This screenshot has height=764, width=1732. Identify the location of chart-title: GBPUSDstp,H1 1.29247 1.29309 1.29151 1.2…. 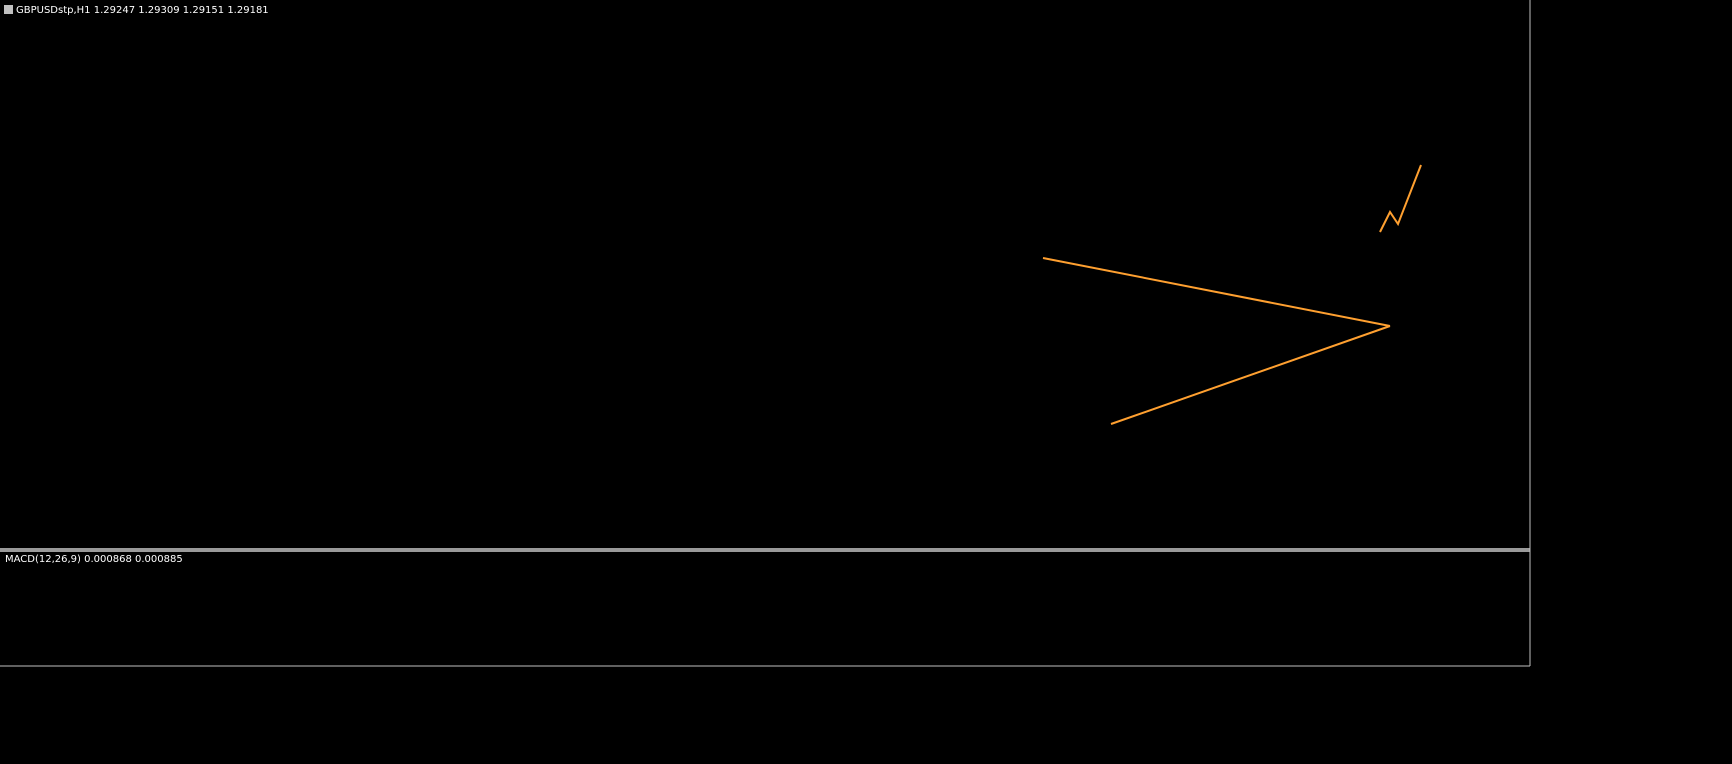
(142, 10).